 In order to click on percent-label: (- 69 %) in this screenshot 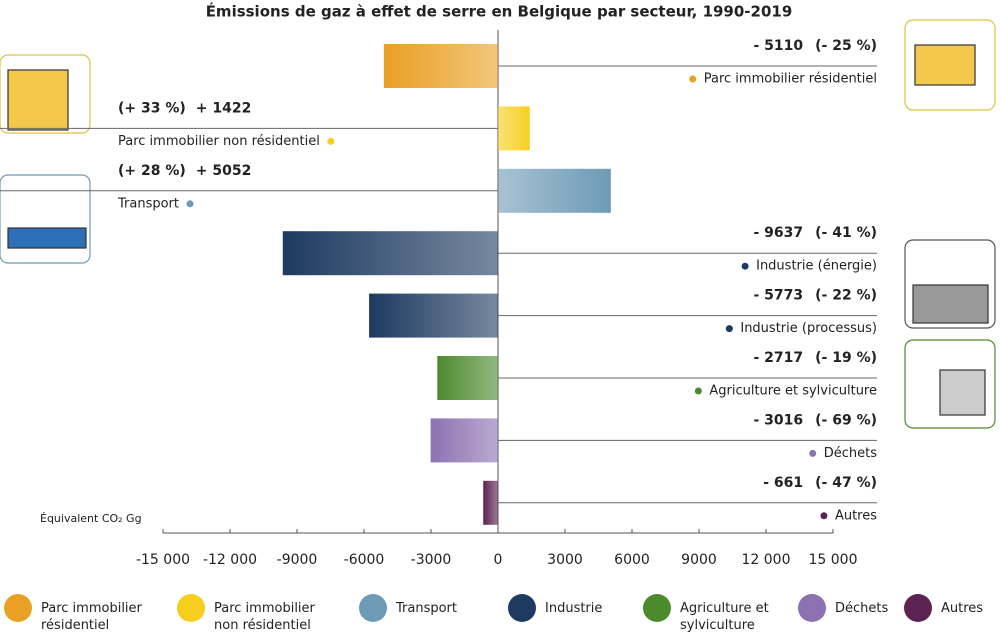, I will do `click(846, 420)`.